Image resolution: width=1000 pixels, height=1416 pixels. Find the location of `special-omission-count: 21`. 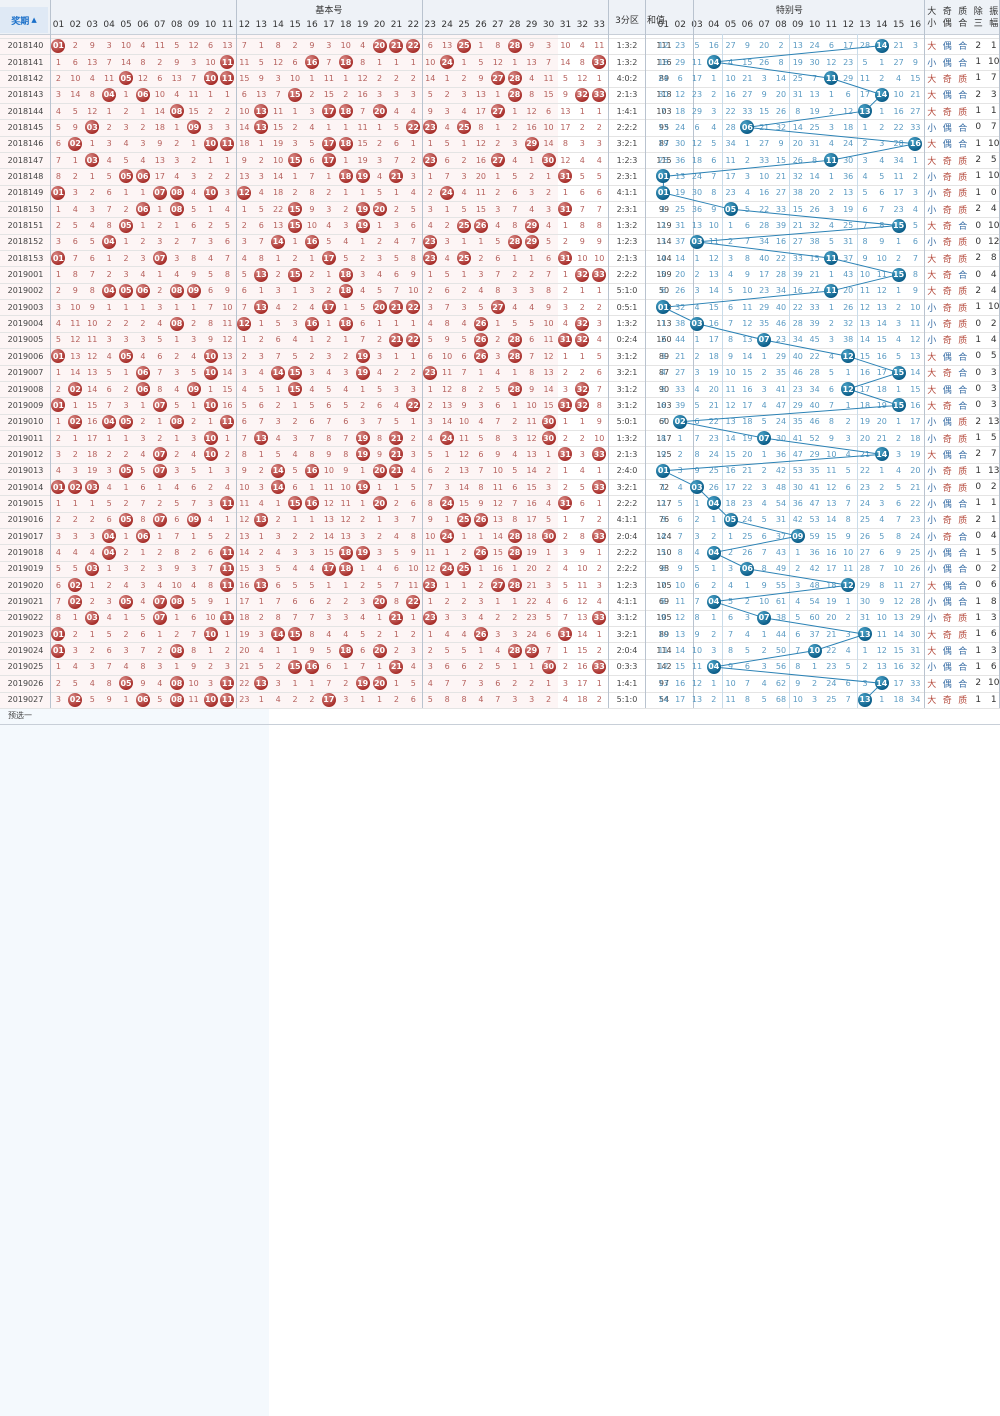

special-omission-count: 21 is located at coordinates (764, 127).